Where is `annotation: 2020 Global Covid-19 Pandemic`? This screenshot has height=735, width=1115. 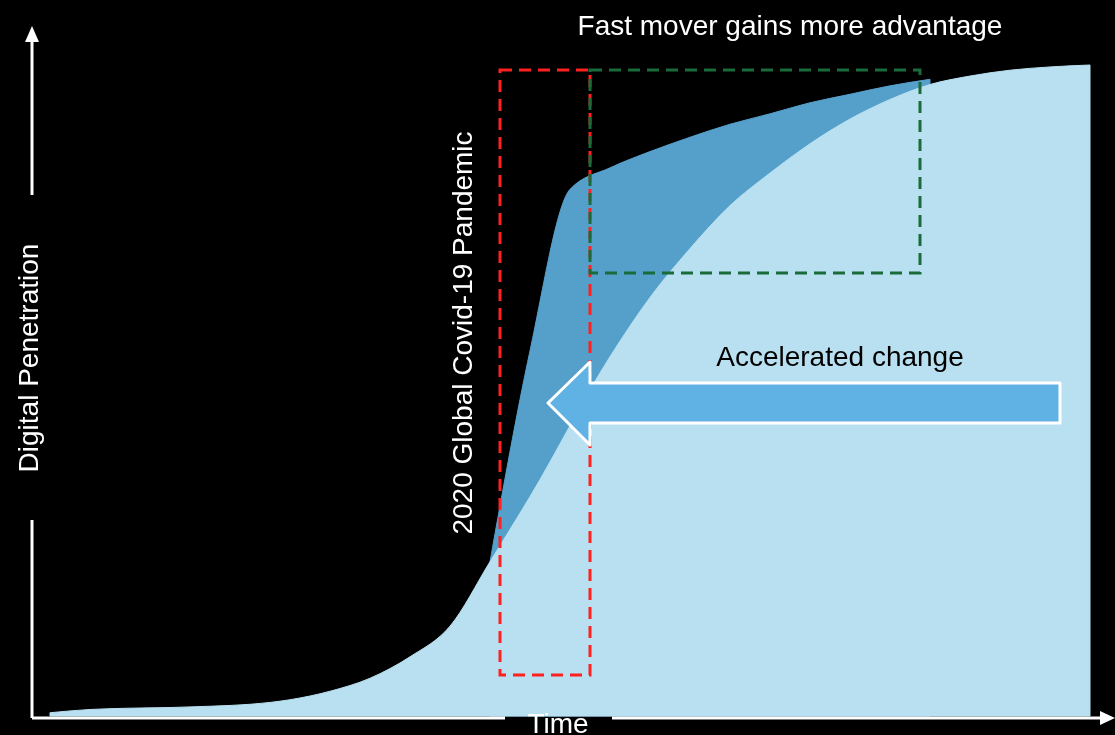
annotation: 2020 Global Covid-19 Pandemic is located at coordinates (462, 333).